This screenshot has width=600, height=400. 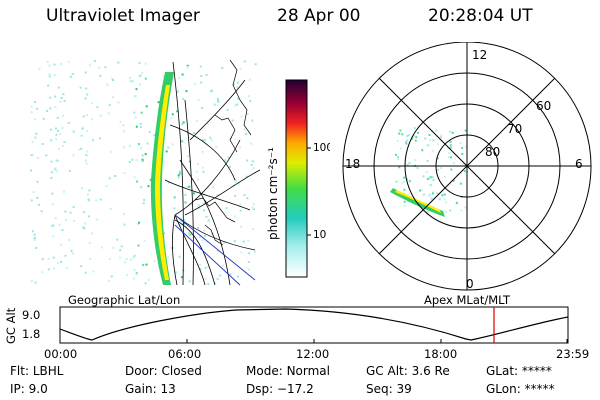 I want to click on ip-info: IP: 9.0, so click(x=29, y=389).